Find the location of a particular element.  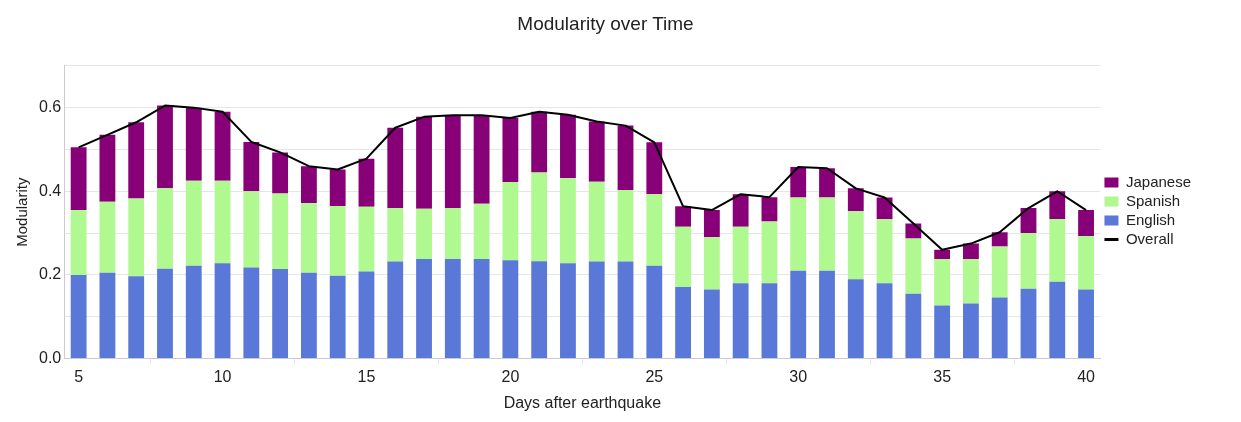

x-tick-label: 15 is located at coordinates (366, 376).